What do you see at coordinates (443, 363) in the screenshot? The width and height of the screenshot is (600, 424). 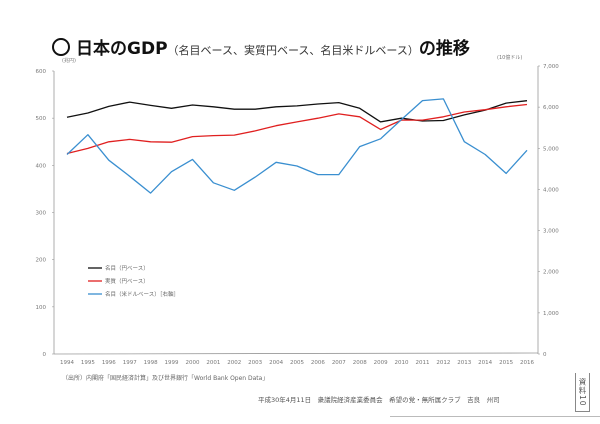 I see `x-axis-tick-label: 2012` at bounding box center [443, 363].